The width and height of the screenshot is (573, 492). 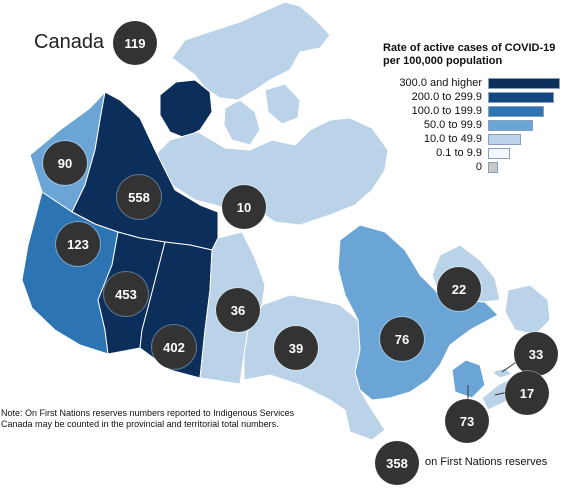 I want to click on nova-scotia-bubble: 17, so click(x=527, y=393).